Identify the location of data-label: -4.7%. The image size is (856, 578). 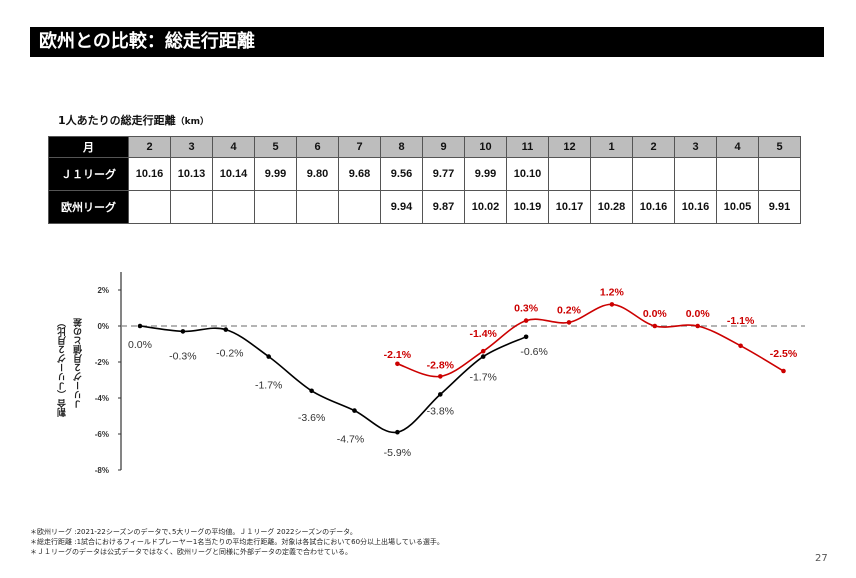
(350, 440).